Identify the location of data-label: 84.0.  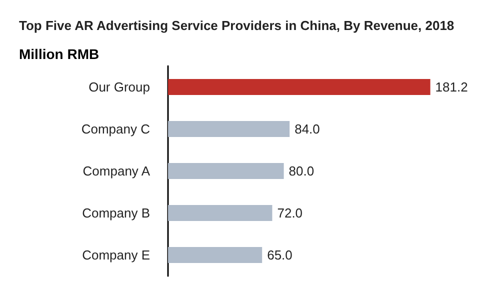
(307, 129).